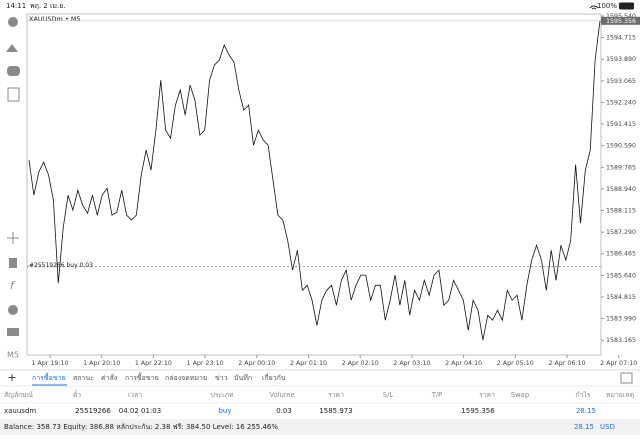  I want to click on cell-symbol: xauusdm, so click(20, 411).